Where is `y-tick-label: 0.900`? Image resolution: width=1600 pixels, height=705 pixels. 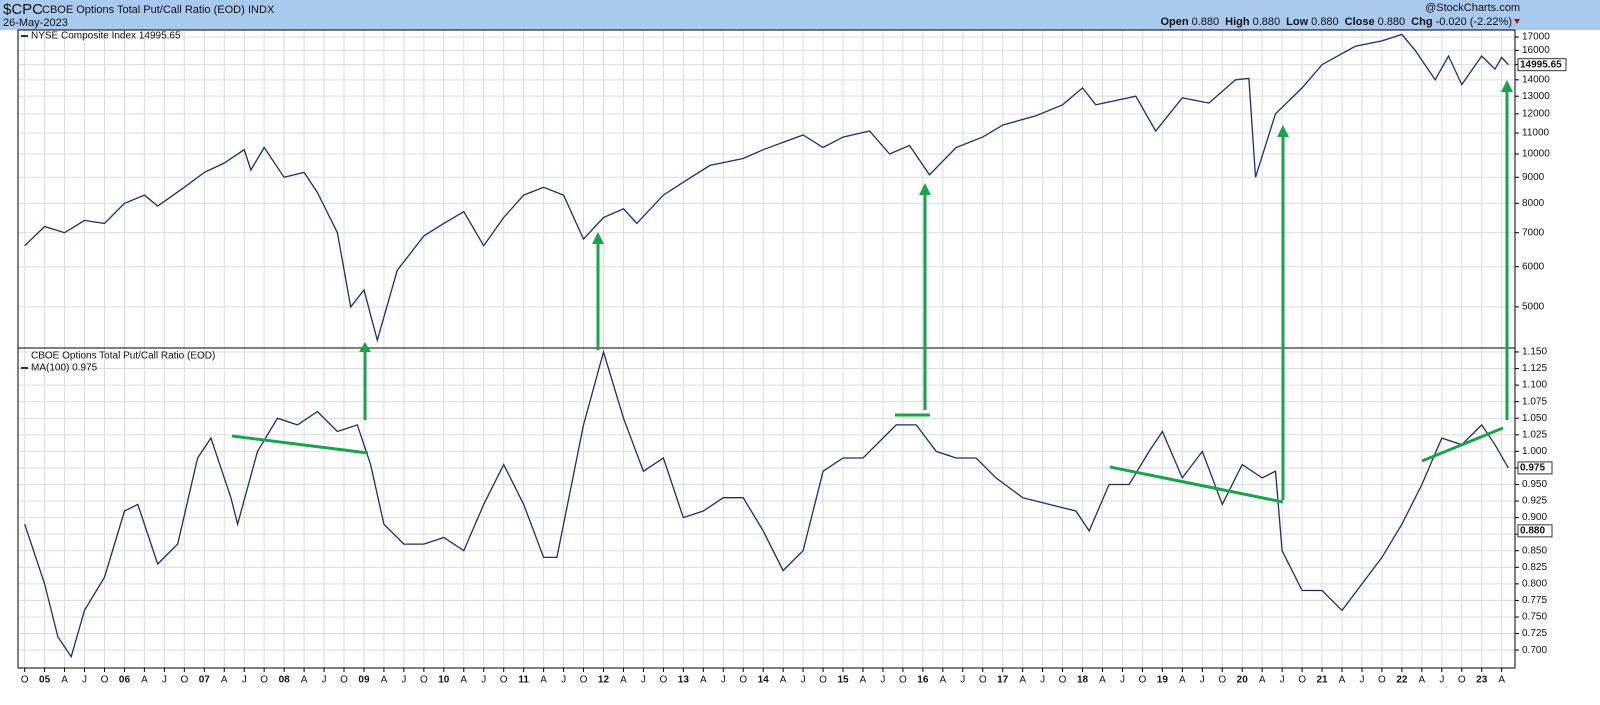 y-tick-label: 0.900 is located at coordinates (1534, 517).